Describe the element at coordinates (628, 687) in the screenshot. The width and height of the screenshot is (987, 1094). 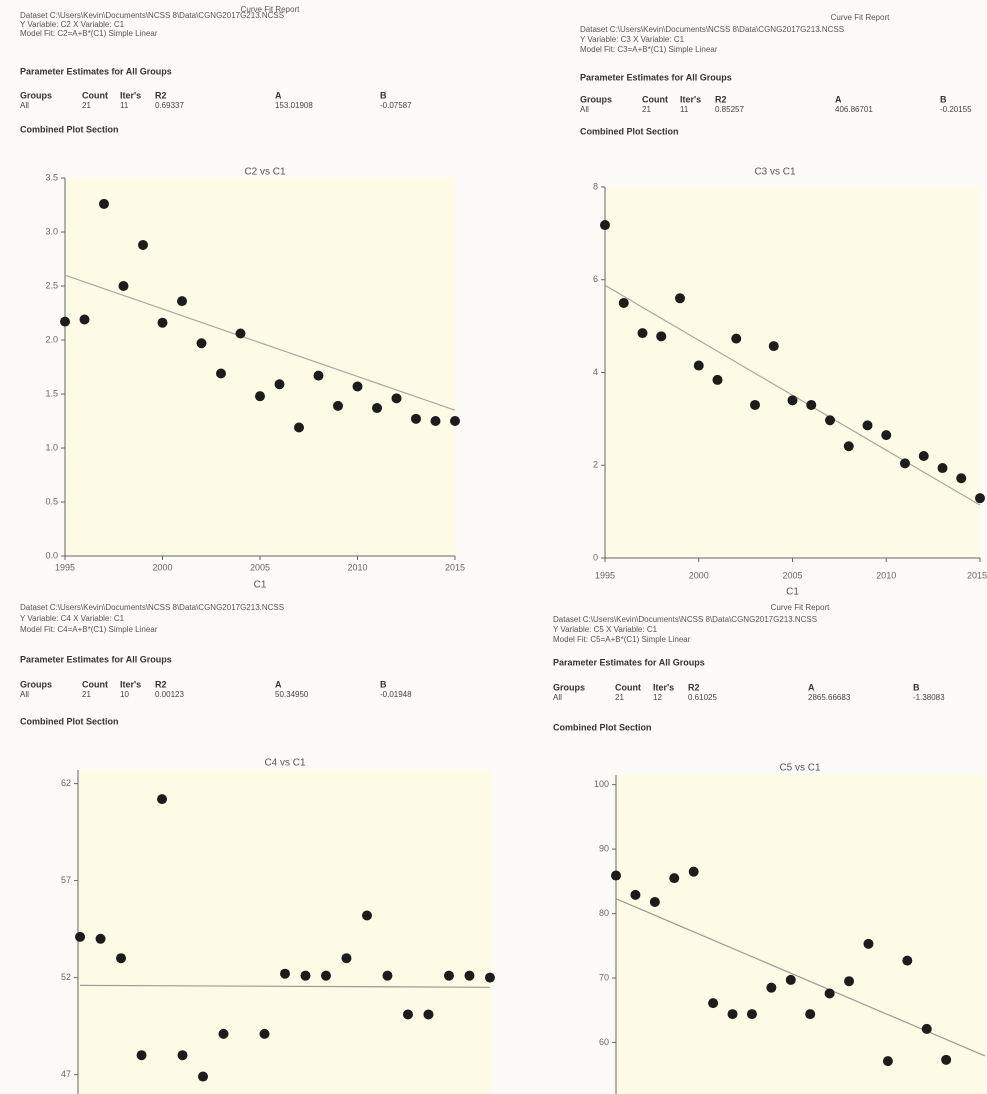
I see `table-header: Count` at that location.